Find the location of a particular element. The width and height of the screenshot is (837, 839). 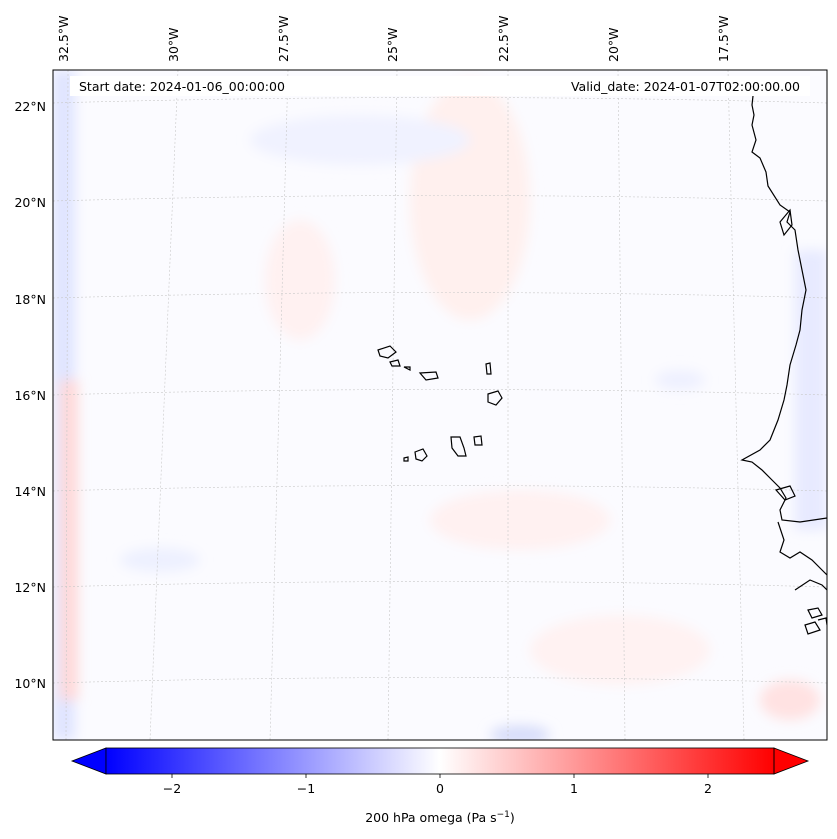

lat-label: 16°N is located at coordinates (30, 395).